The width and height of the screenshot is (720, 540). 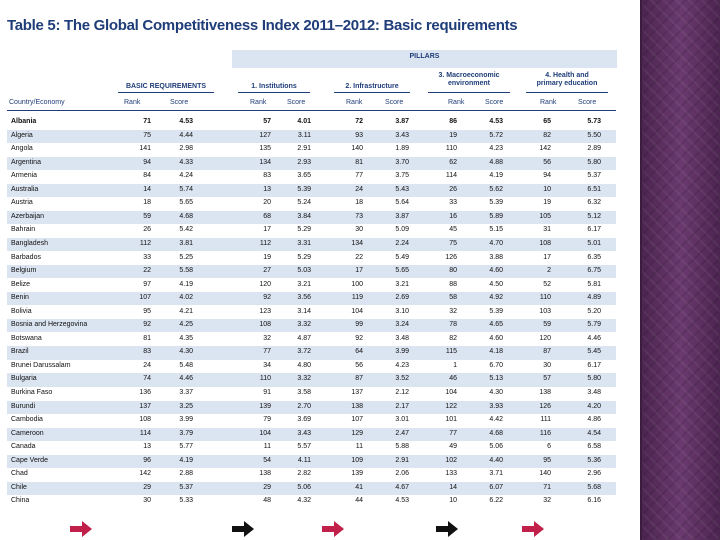 What do you see at coordinates (547, 501) in the screenshot?
I see `cell-he-rank: 32` at bounding box center [547, 501].